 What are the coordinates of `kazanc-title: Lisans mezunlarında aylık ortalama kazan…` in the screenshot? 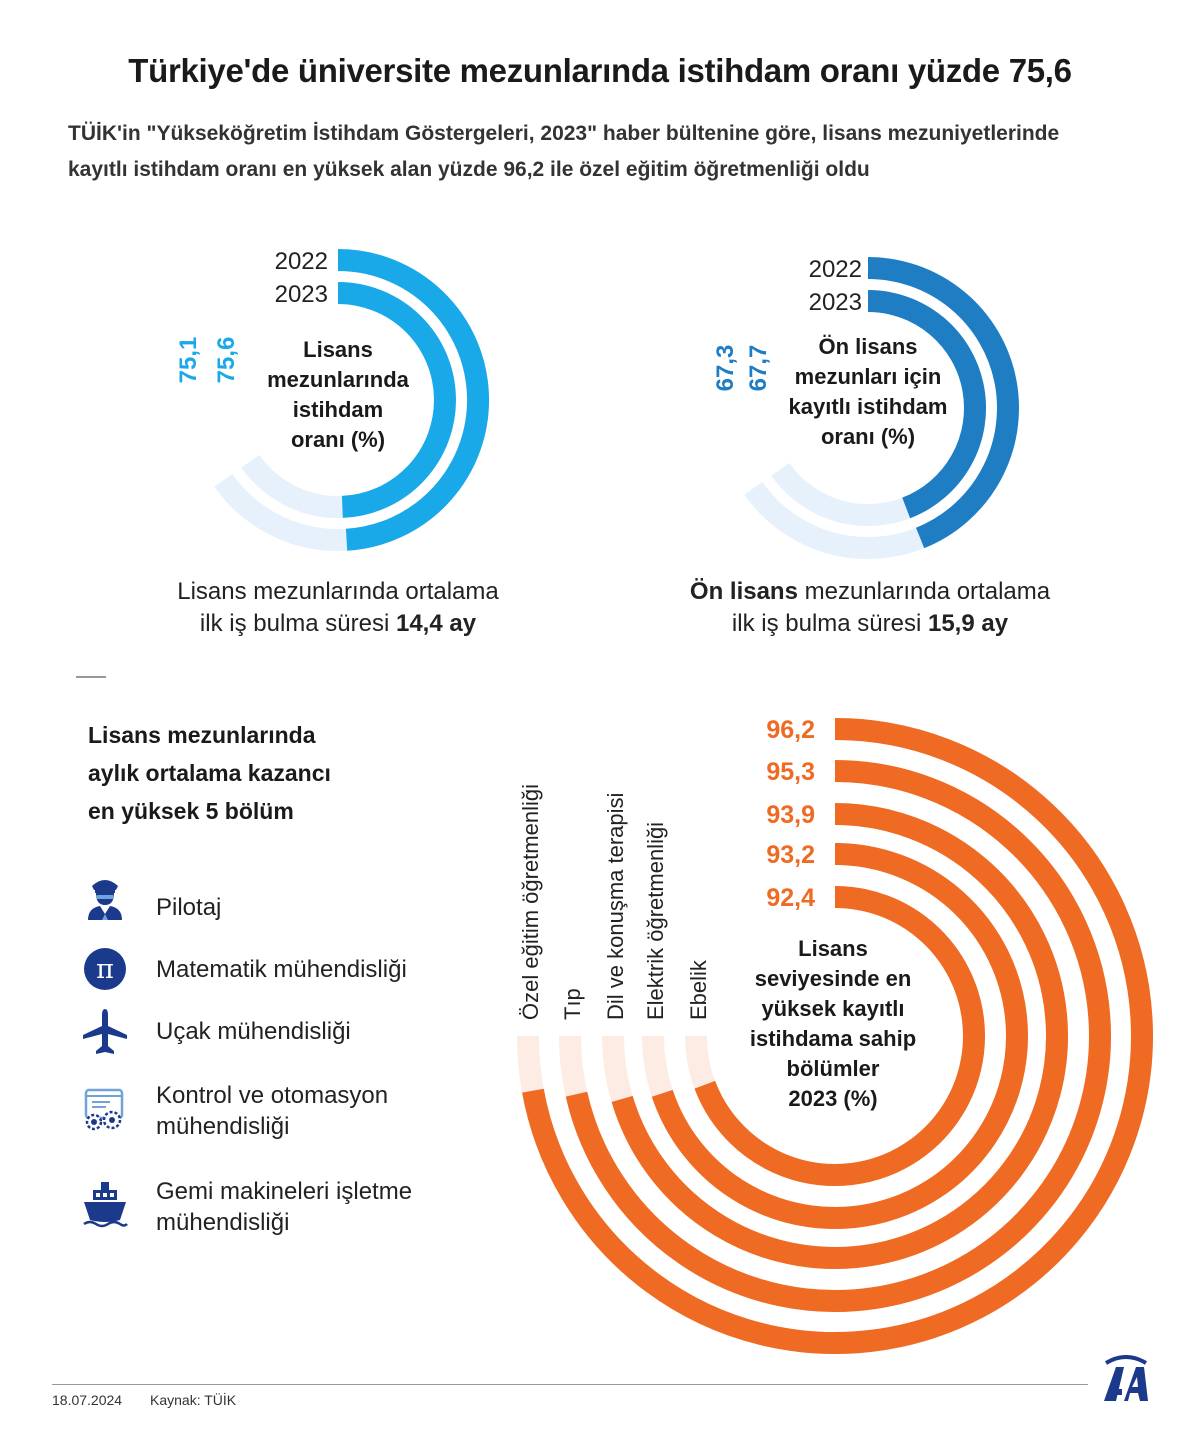 It's located at (209, 773).